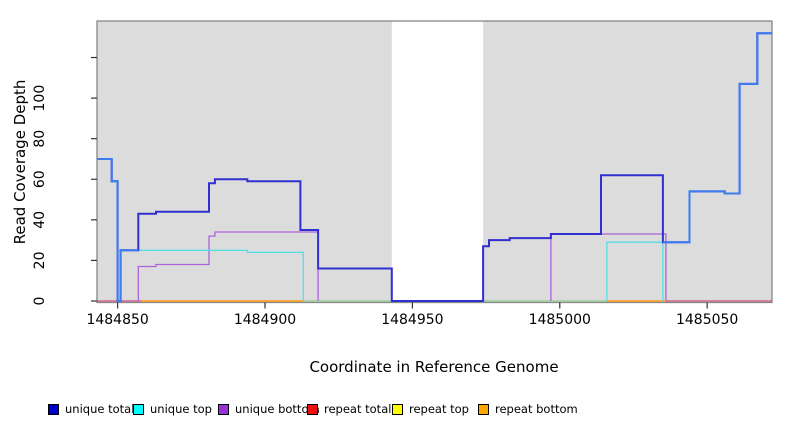 This screenshot has height=432, width=792. I want to click on y-tick-label: 60, so click(40, 179).